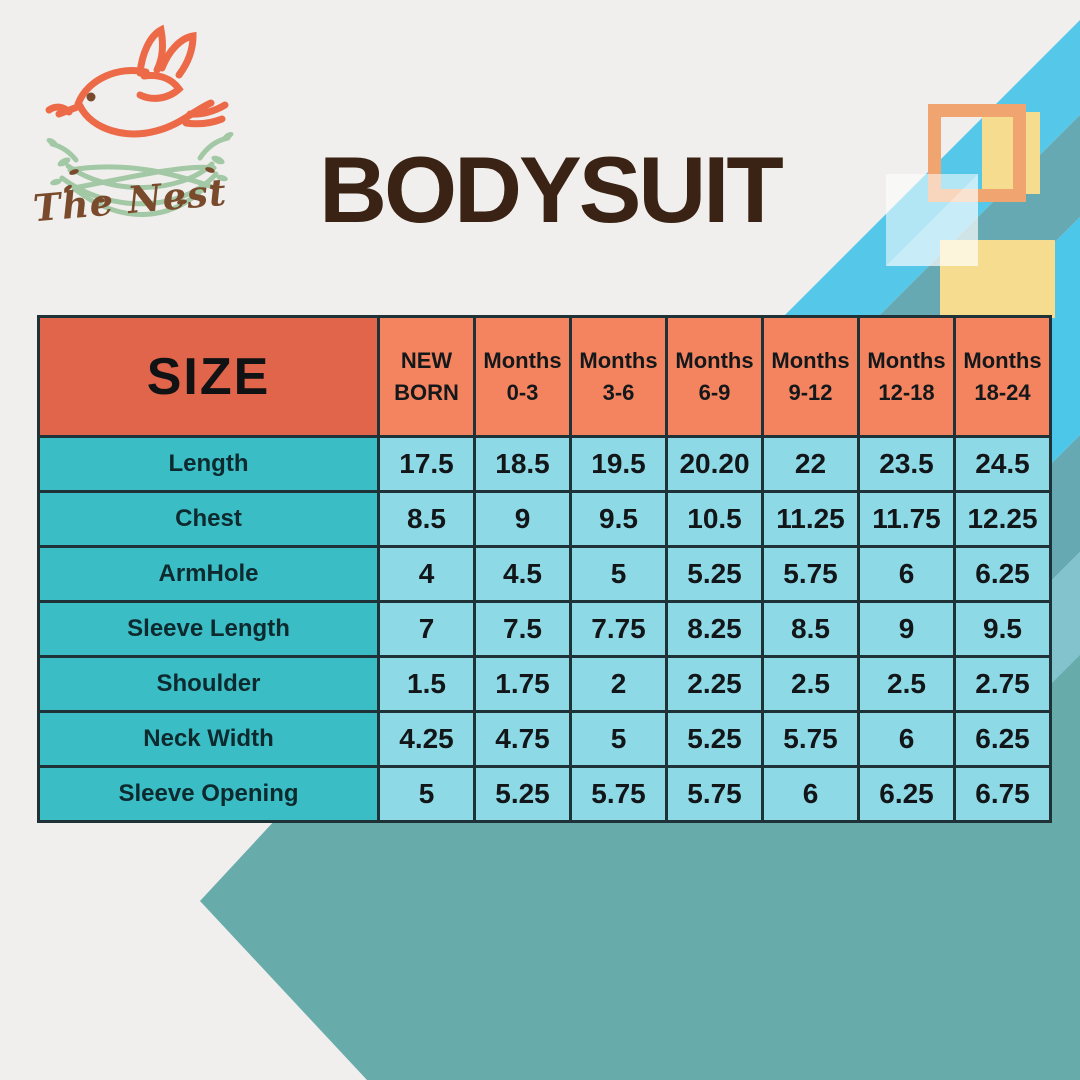 The width and height of the screenshot is (1080, 1080). What do you see at coordinates (906, 464) in the screenshot?
I see `value-cell: 23.5` at bounding box center [906, 464].